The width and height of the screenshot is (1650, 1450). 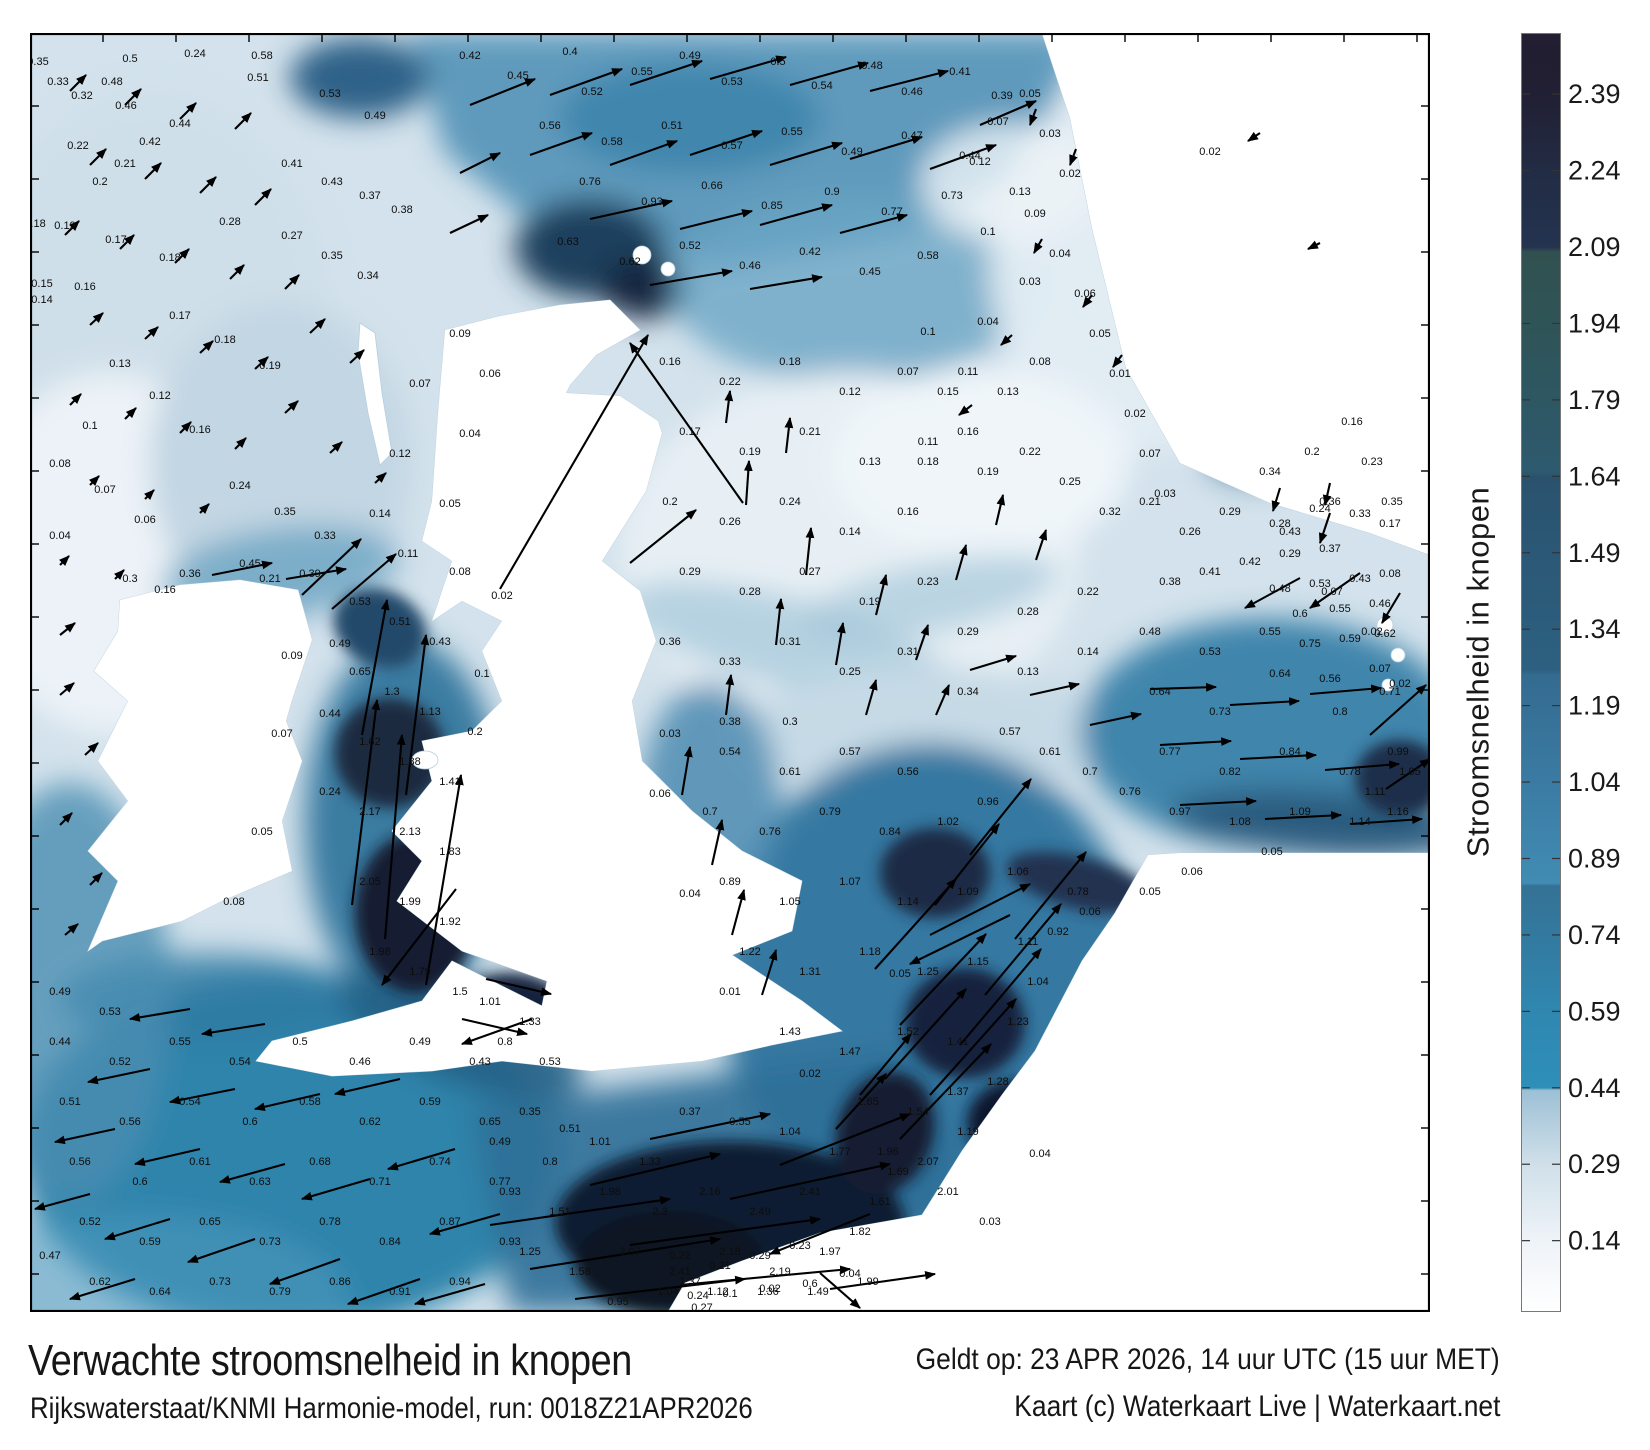 I want to click on speed-value-label: 0.4, so click(x=569, y=52).